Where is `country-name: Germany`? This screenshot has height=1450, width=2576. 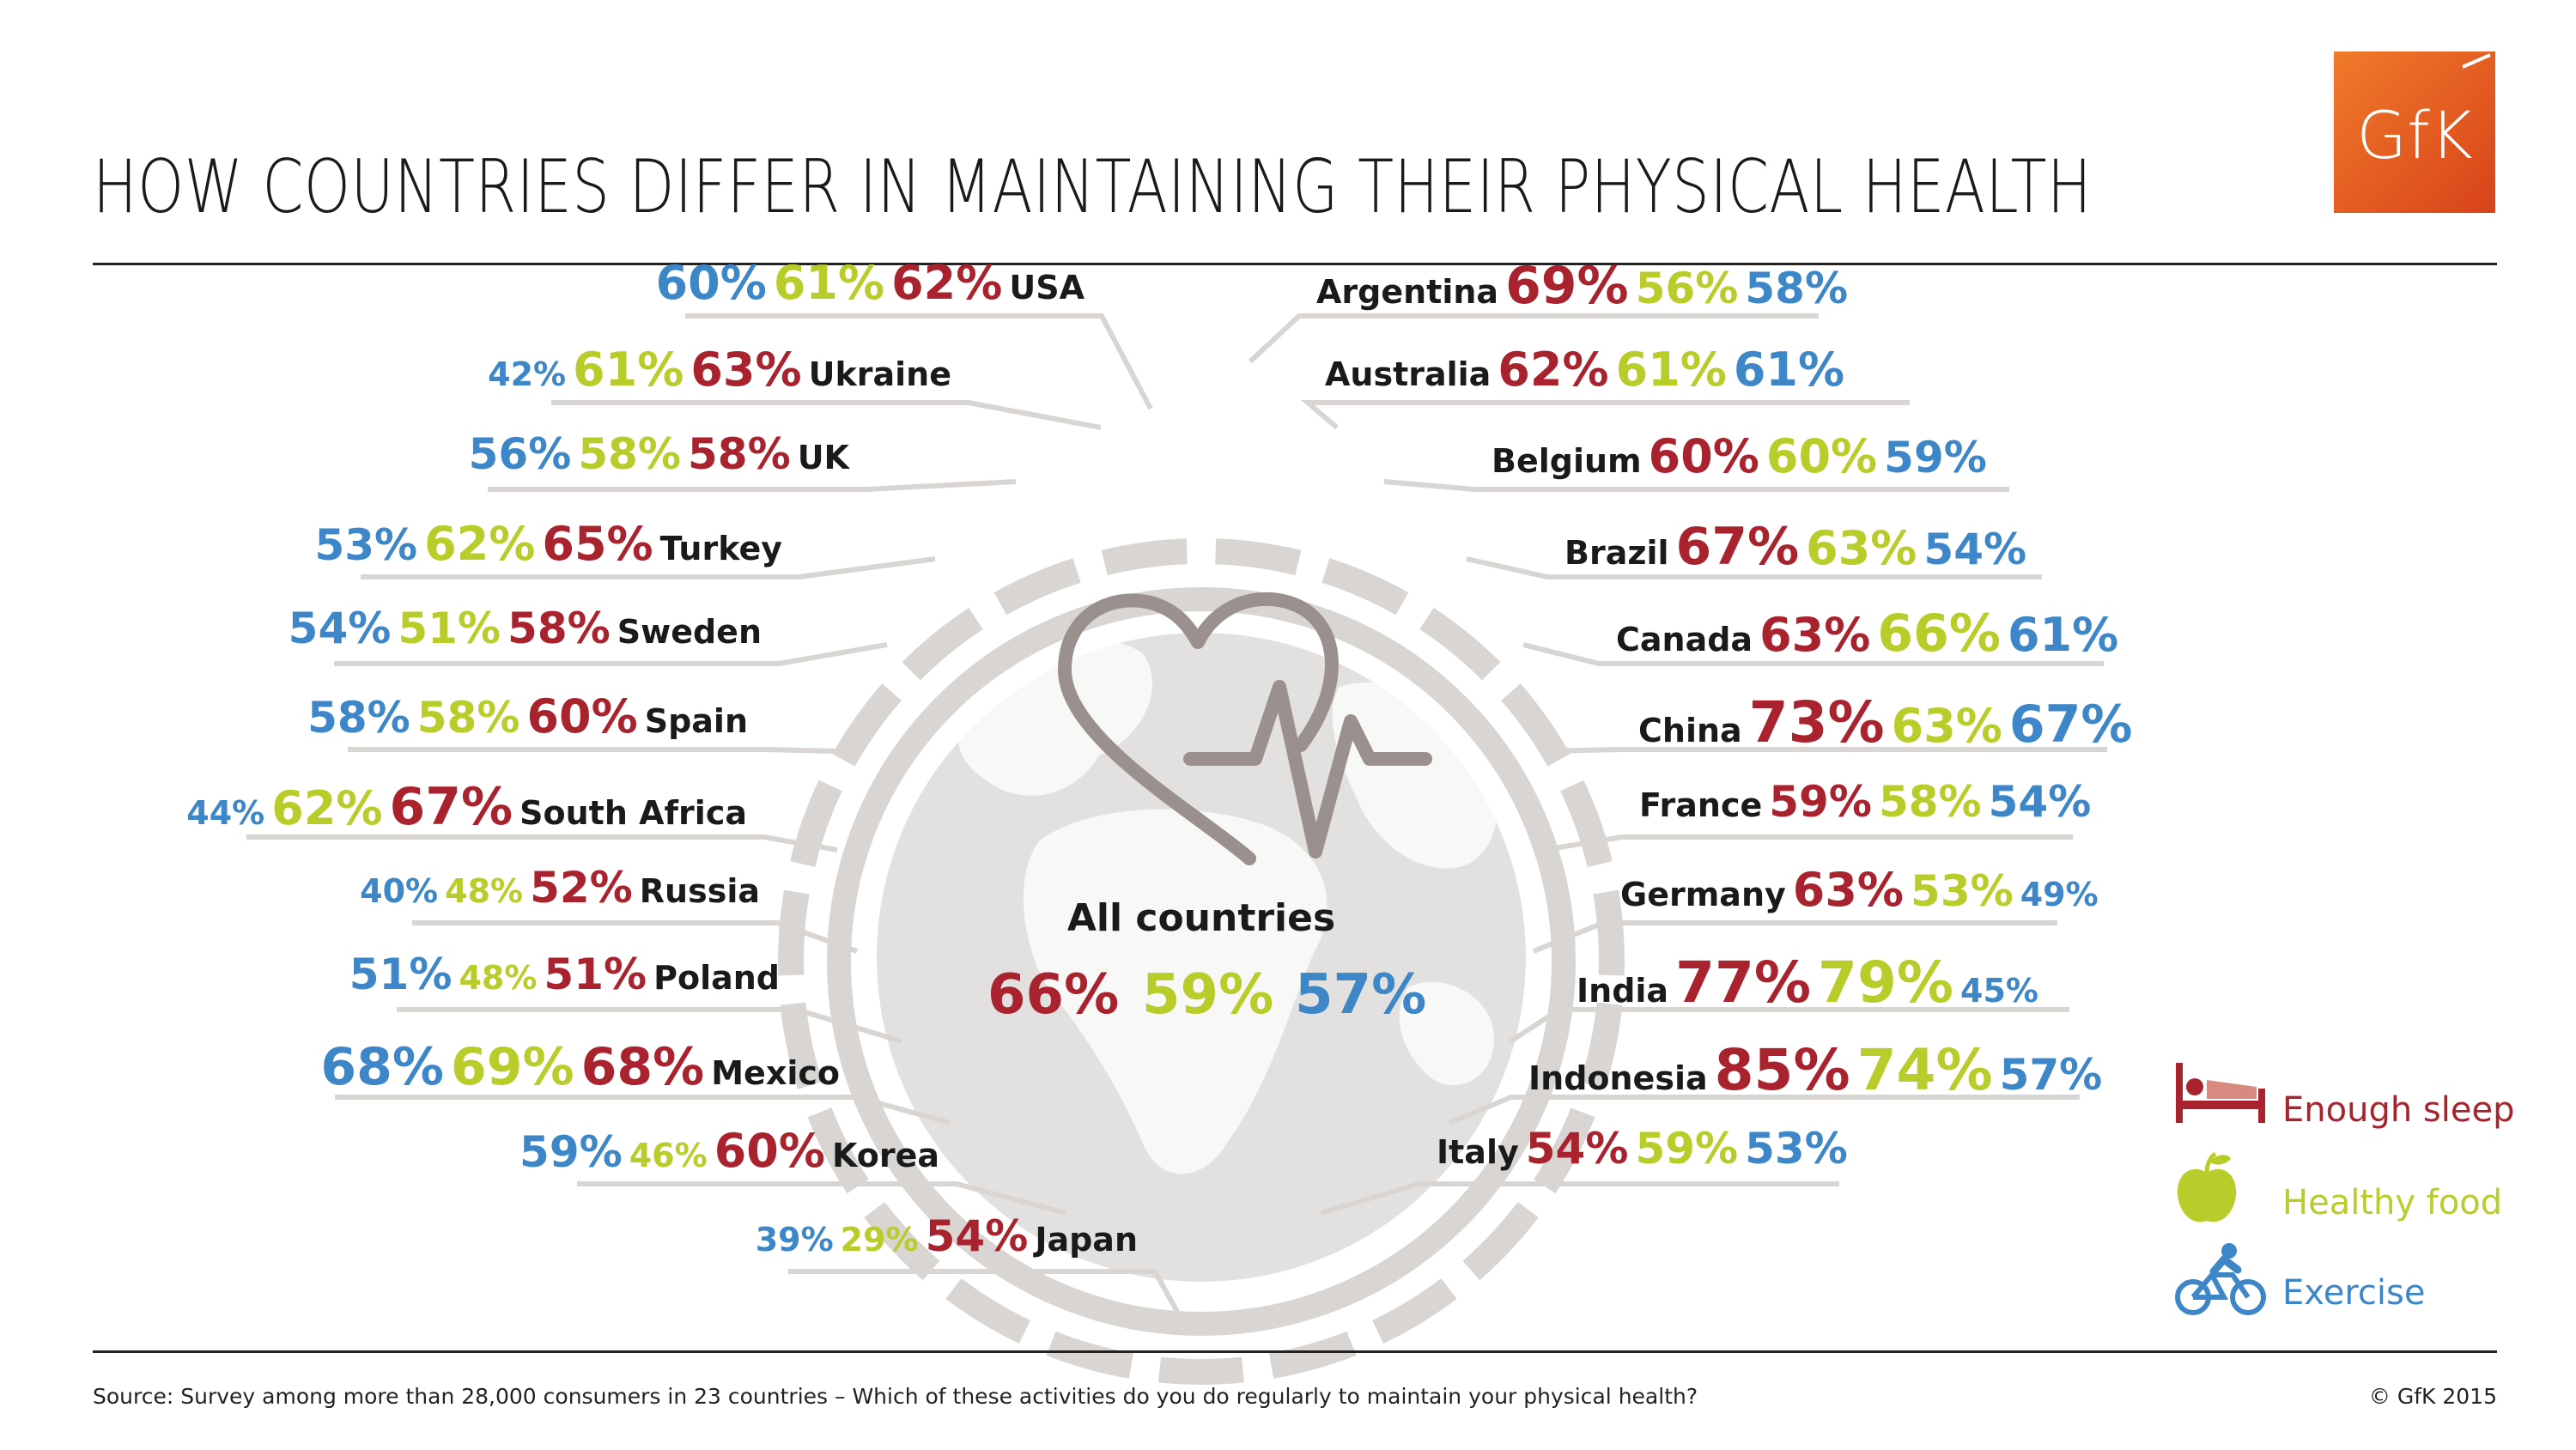
country-name: Germany is located at coordinates (1703, 895).